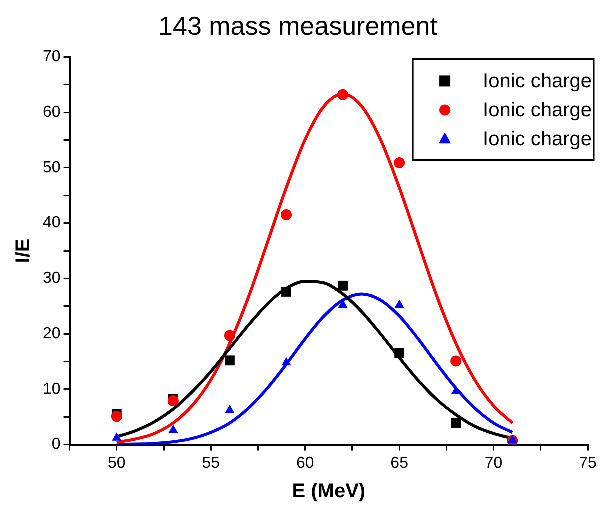 This screenshot has width=609, height=516. What do you see at coordinates (52, 112) in the screenshot?
I see `y-tick-label: 60` at bounding box center [52, 112].